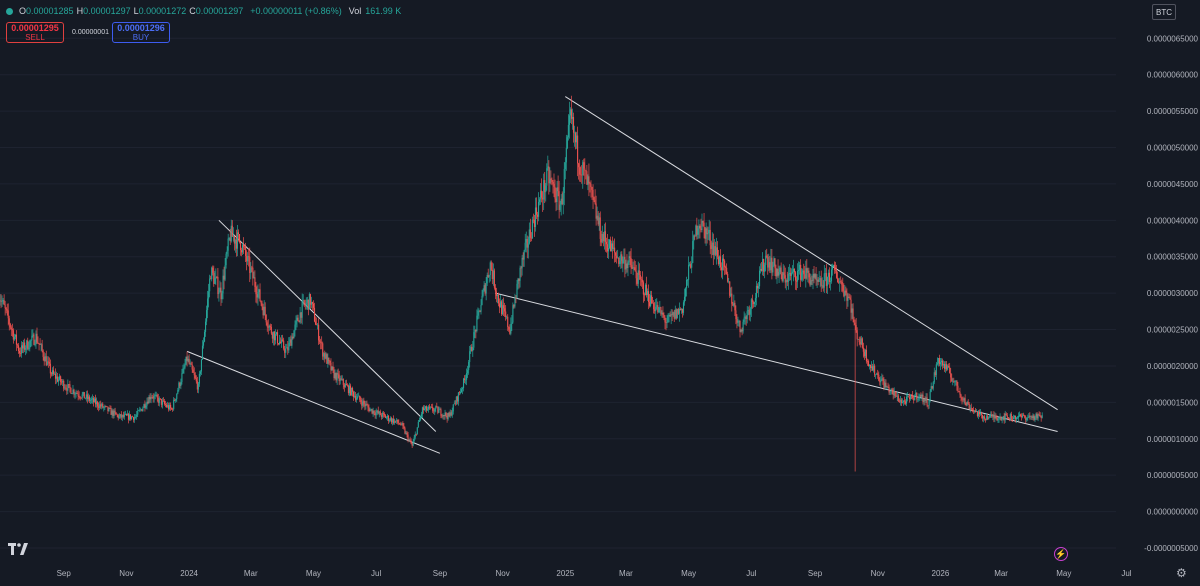  I want to click on sell-button: 0.00001295 SELL, so click(35, 32).